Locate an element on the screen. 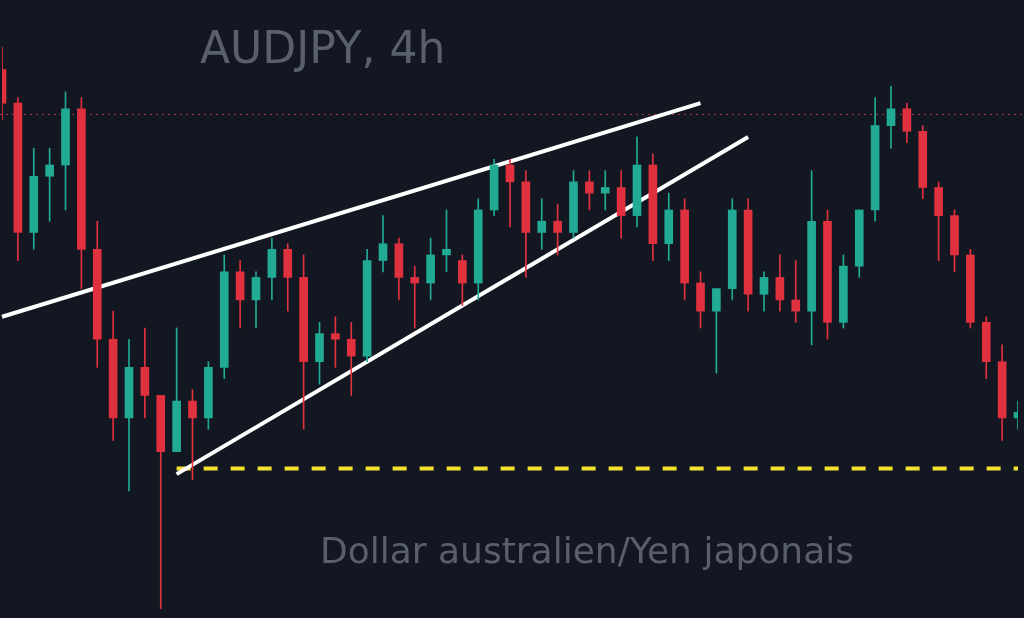 The image size is (1024, 618). text: Dollar australien/Yen japonais is located at coordinates (587, 550).